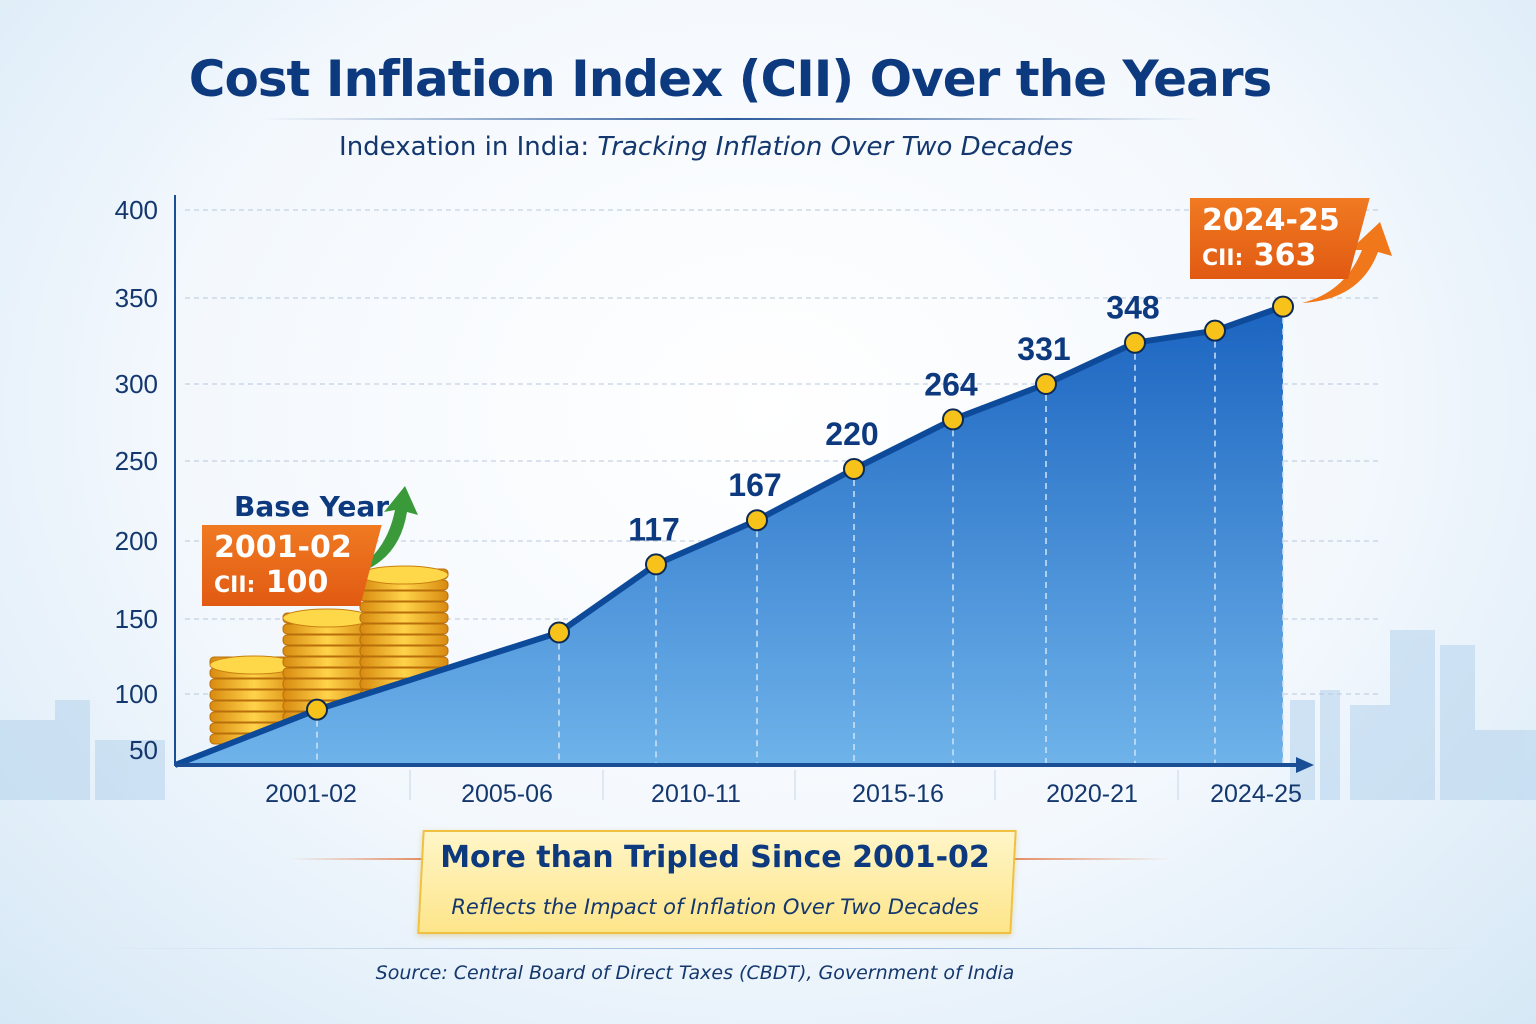  What do you see at coordinates (790, 948) in the screenshot?
I see `footer-divider` at bounding box center [790, 948].